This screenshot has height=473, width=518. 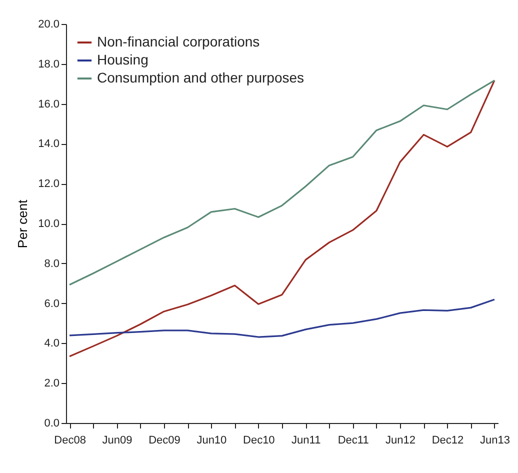 What do you see at coordinates (22, 223) in the screenshot?
I see `y-axis-title: Per cent` at bounding box center [22, 223].